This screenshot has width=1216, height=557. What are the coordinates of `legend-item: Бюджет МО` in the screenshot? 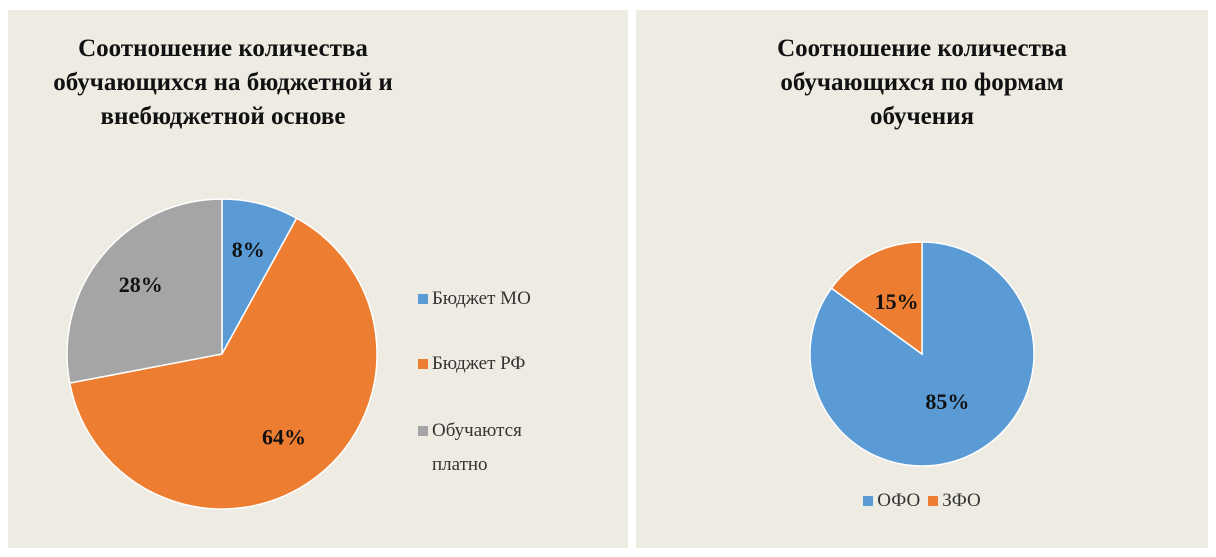 It's located at (493, 299).